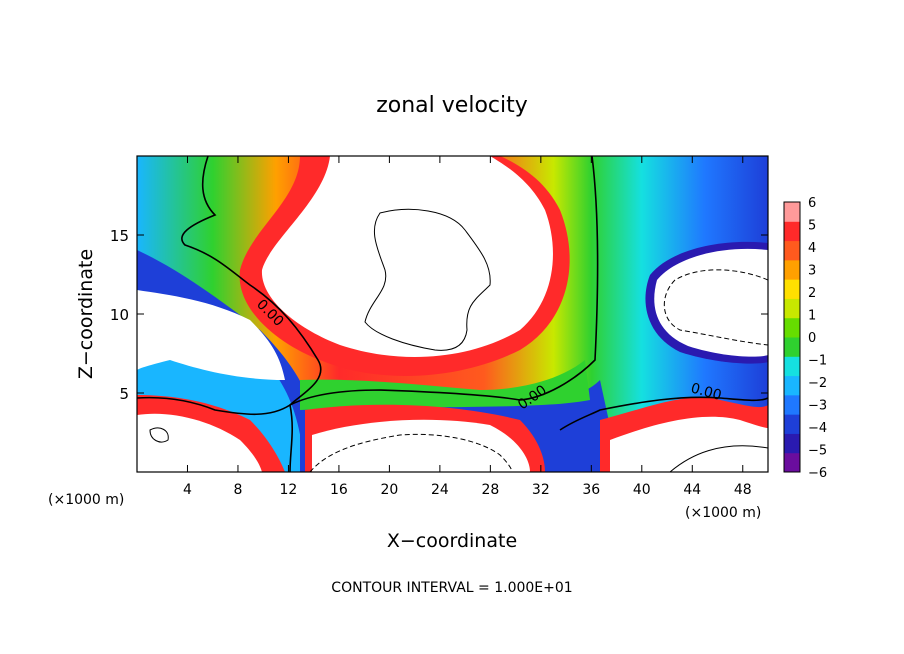  I want to click on contour-dashed-bottom, so click(411, 452).